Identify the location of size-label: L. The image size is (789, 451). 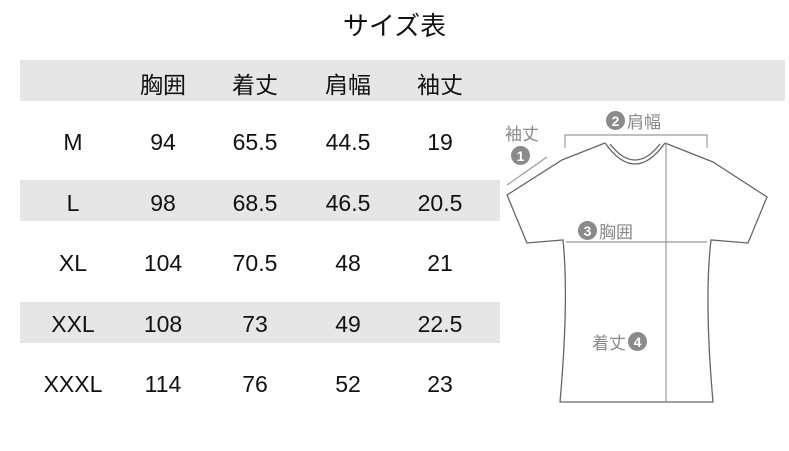
(73, 202).